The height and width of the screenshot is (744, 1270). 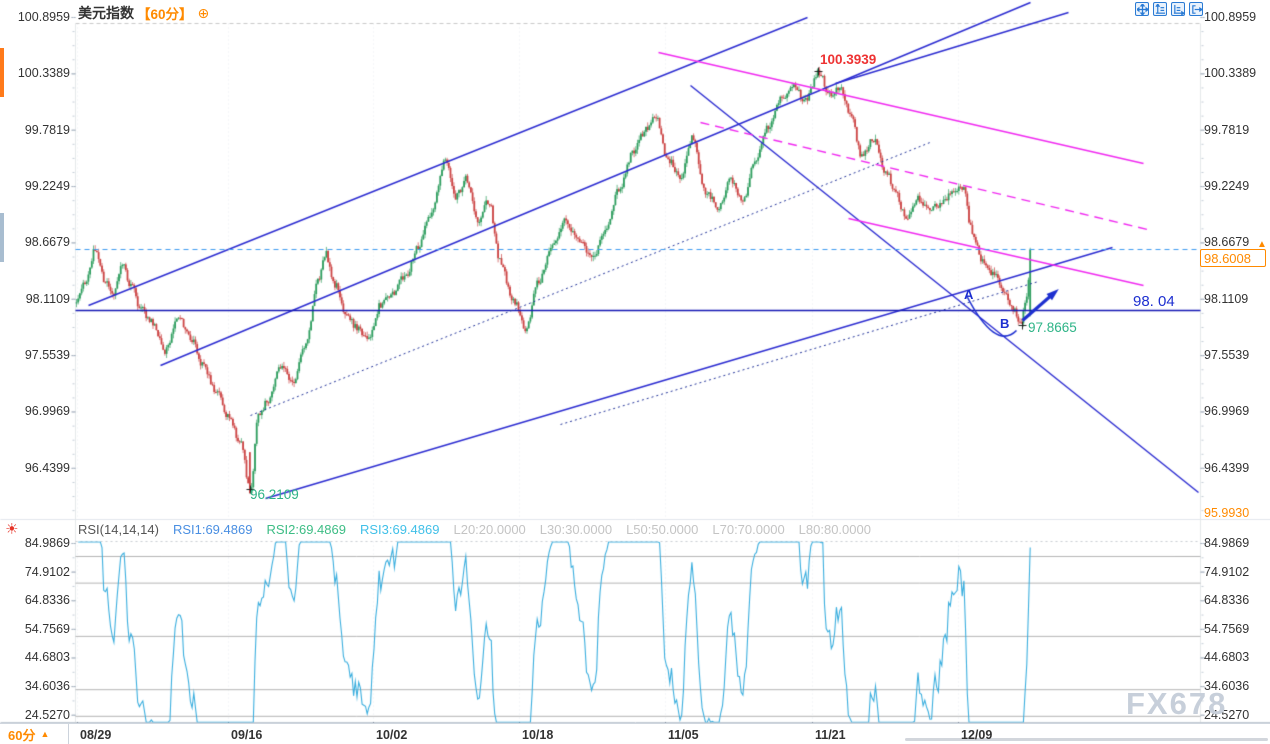 I want to click on date-label: 11/21, so click(x=830, y=735).